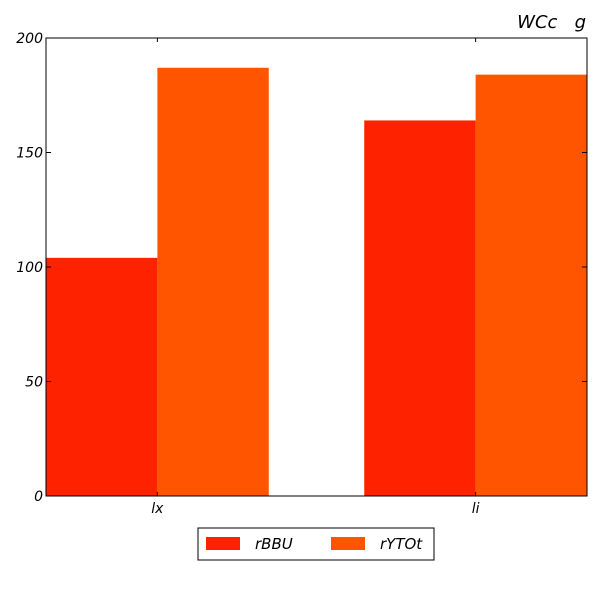  I want to click on y-tick-label: 200, so click(29, 39).